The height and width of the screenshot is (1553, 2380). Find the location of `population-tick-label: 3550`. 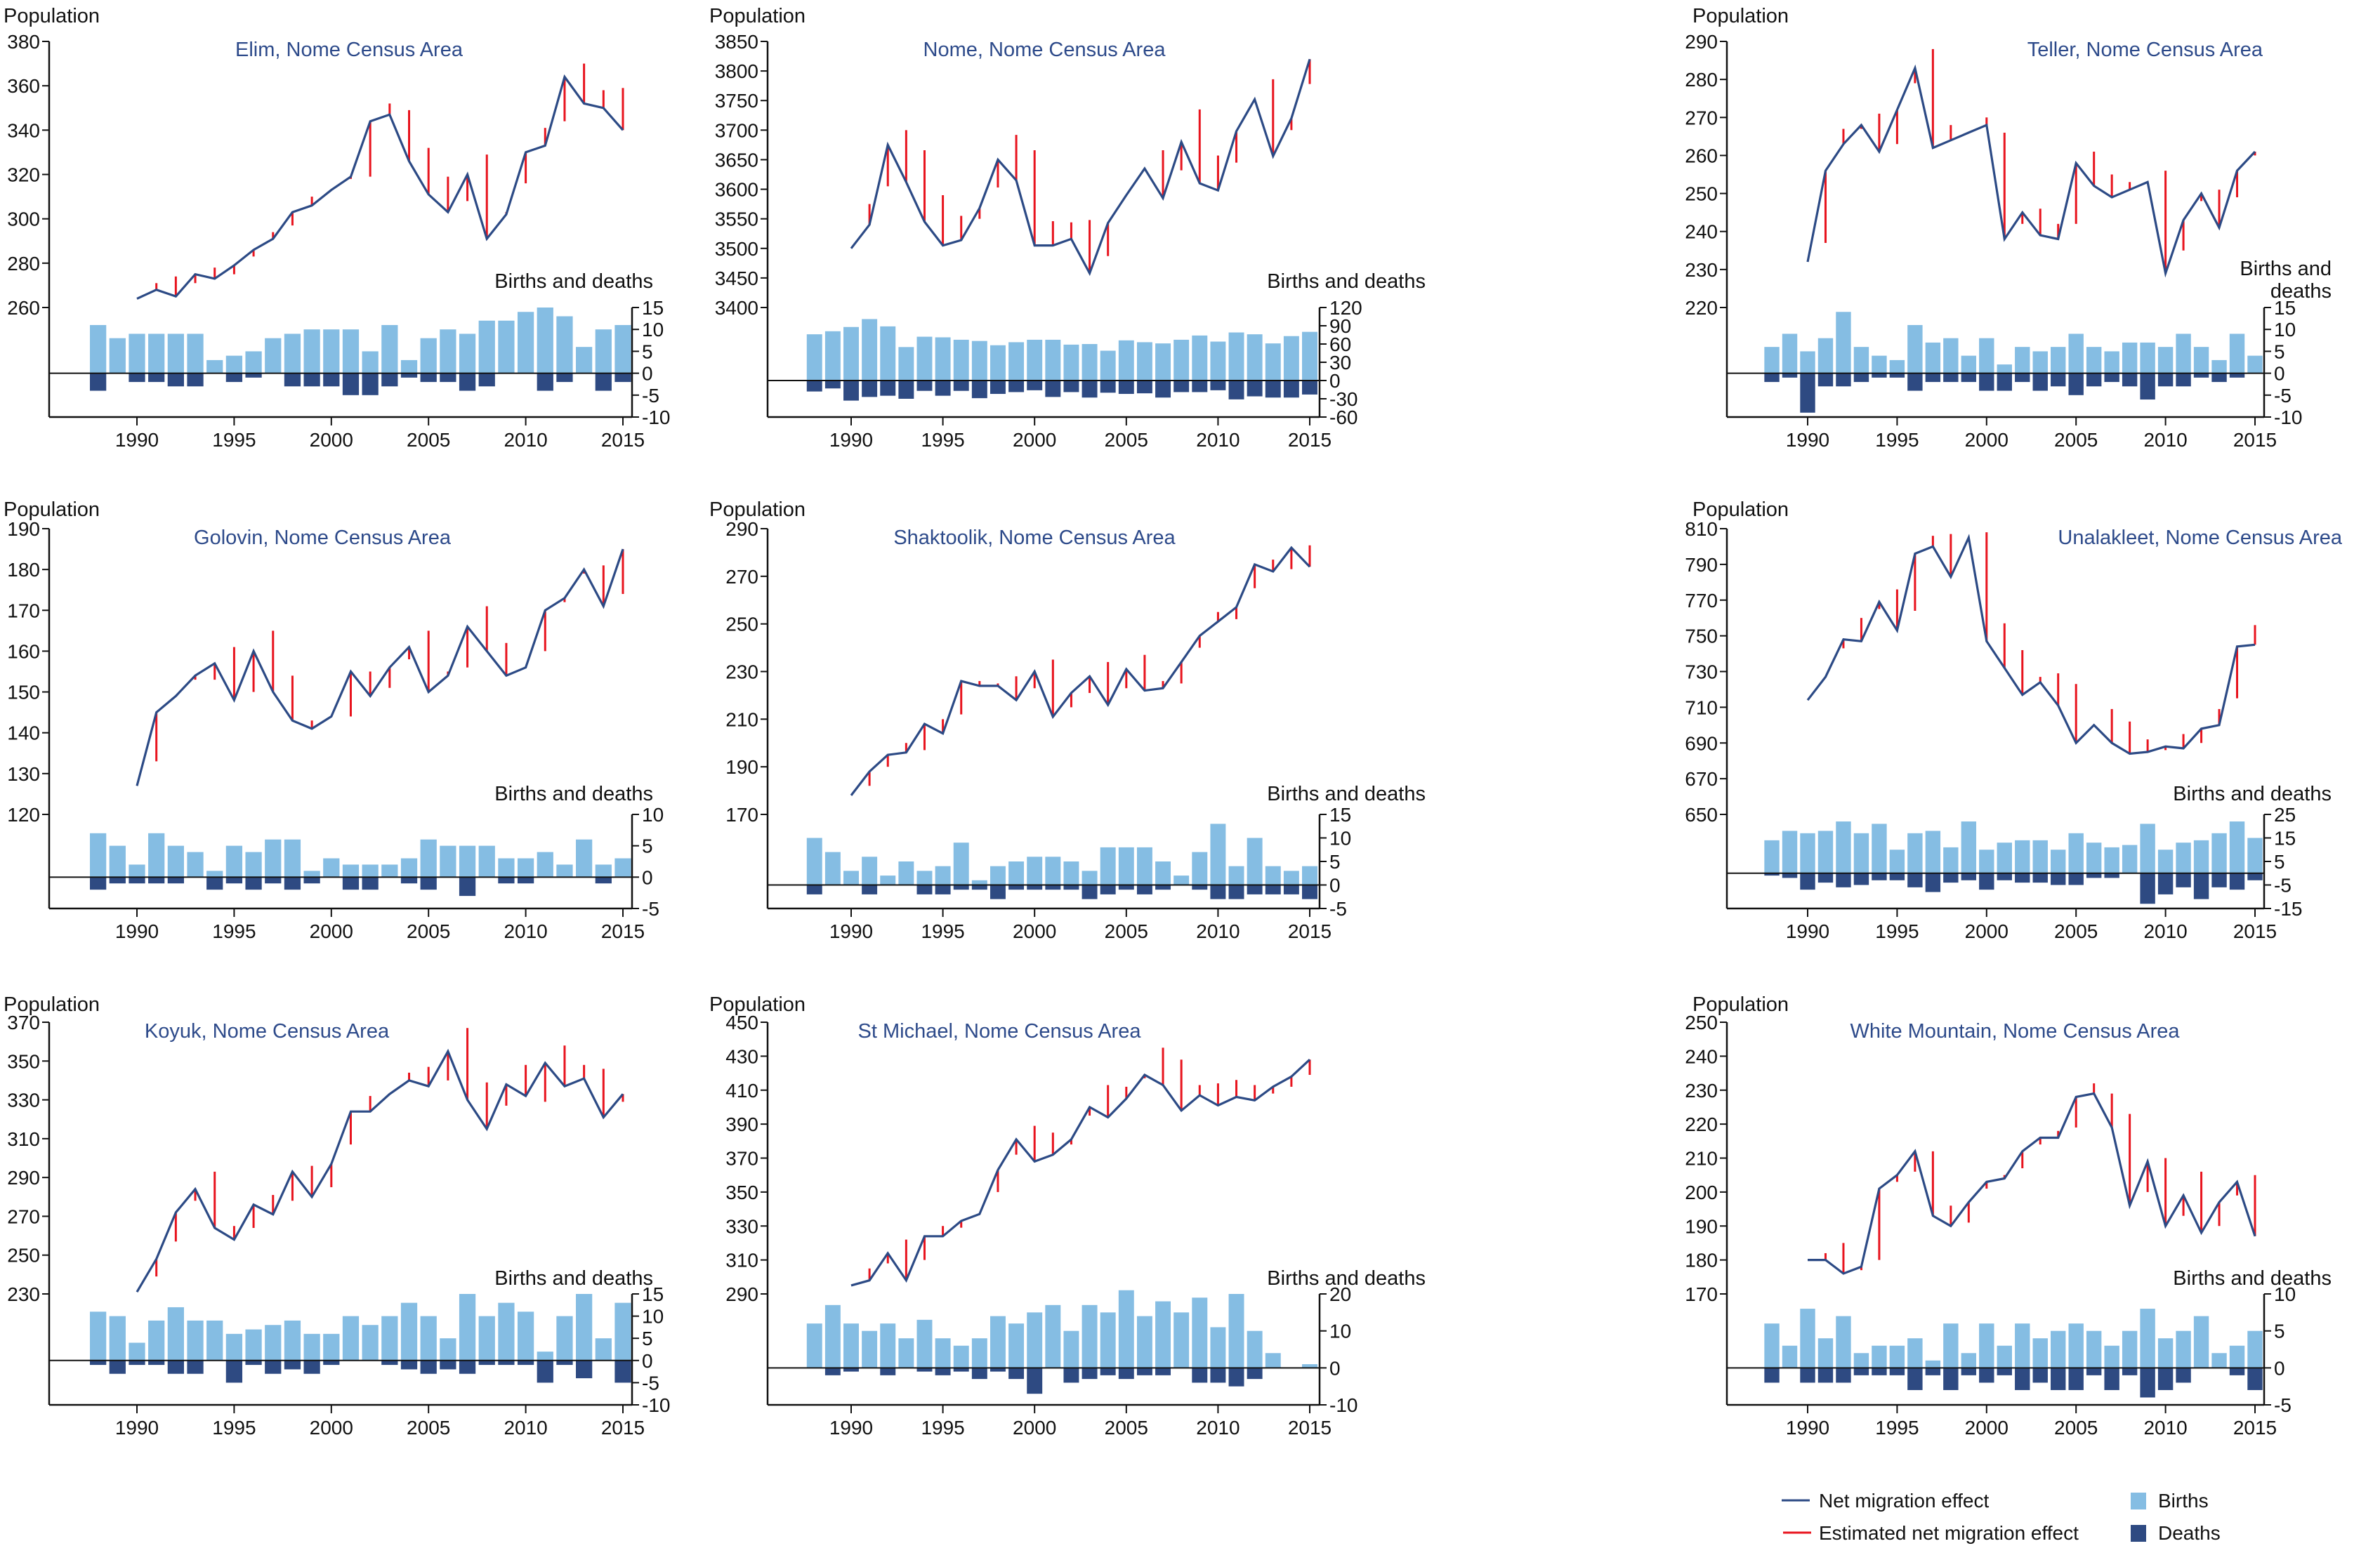

population-tick-label: 3550 is located at coordinates (736, 220).